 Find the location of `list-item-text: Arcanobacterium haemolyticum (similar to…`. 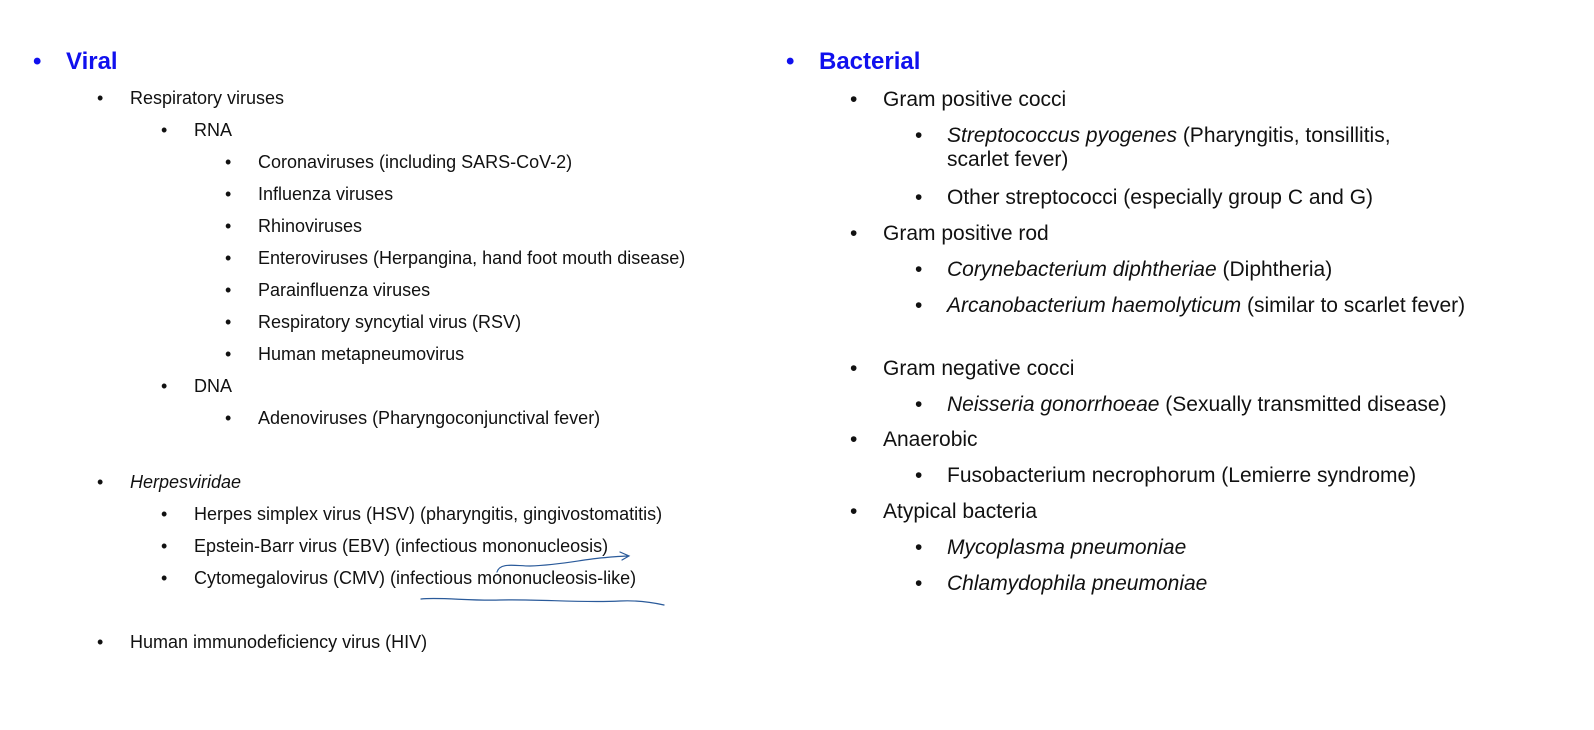

list-item-text: Arcanobacterium haemolyticum (similar to… is located at coordinates (1217, 306).